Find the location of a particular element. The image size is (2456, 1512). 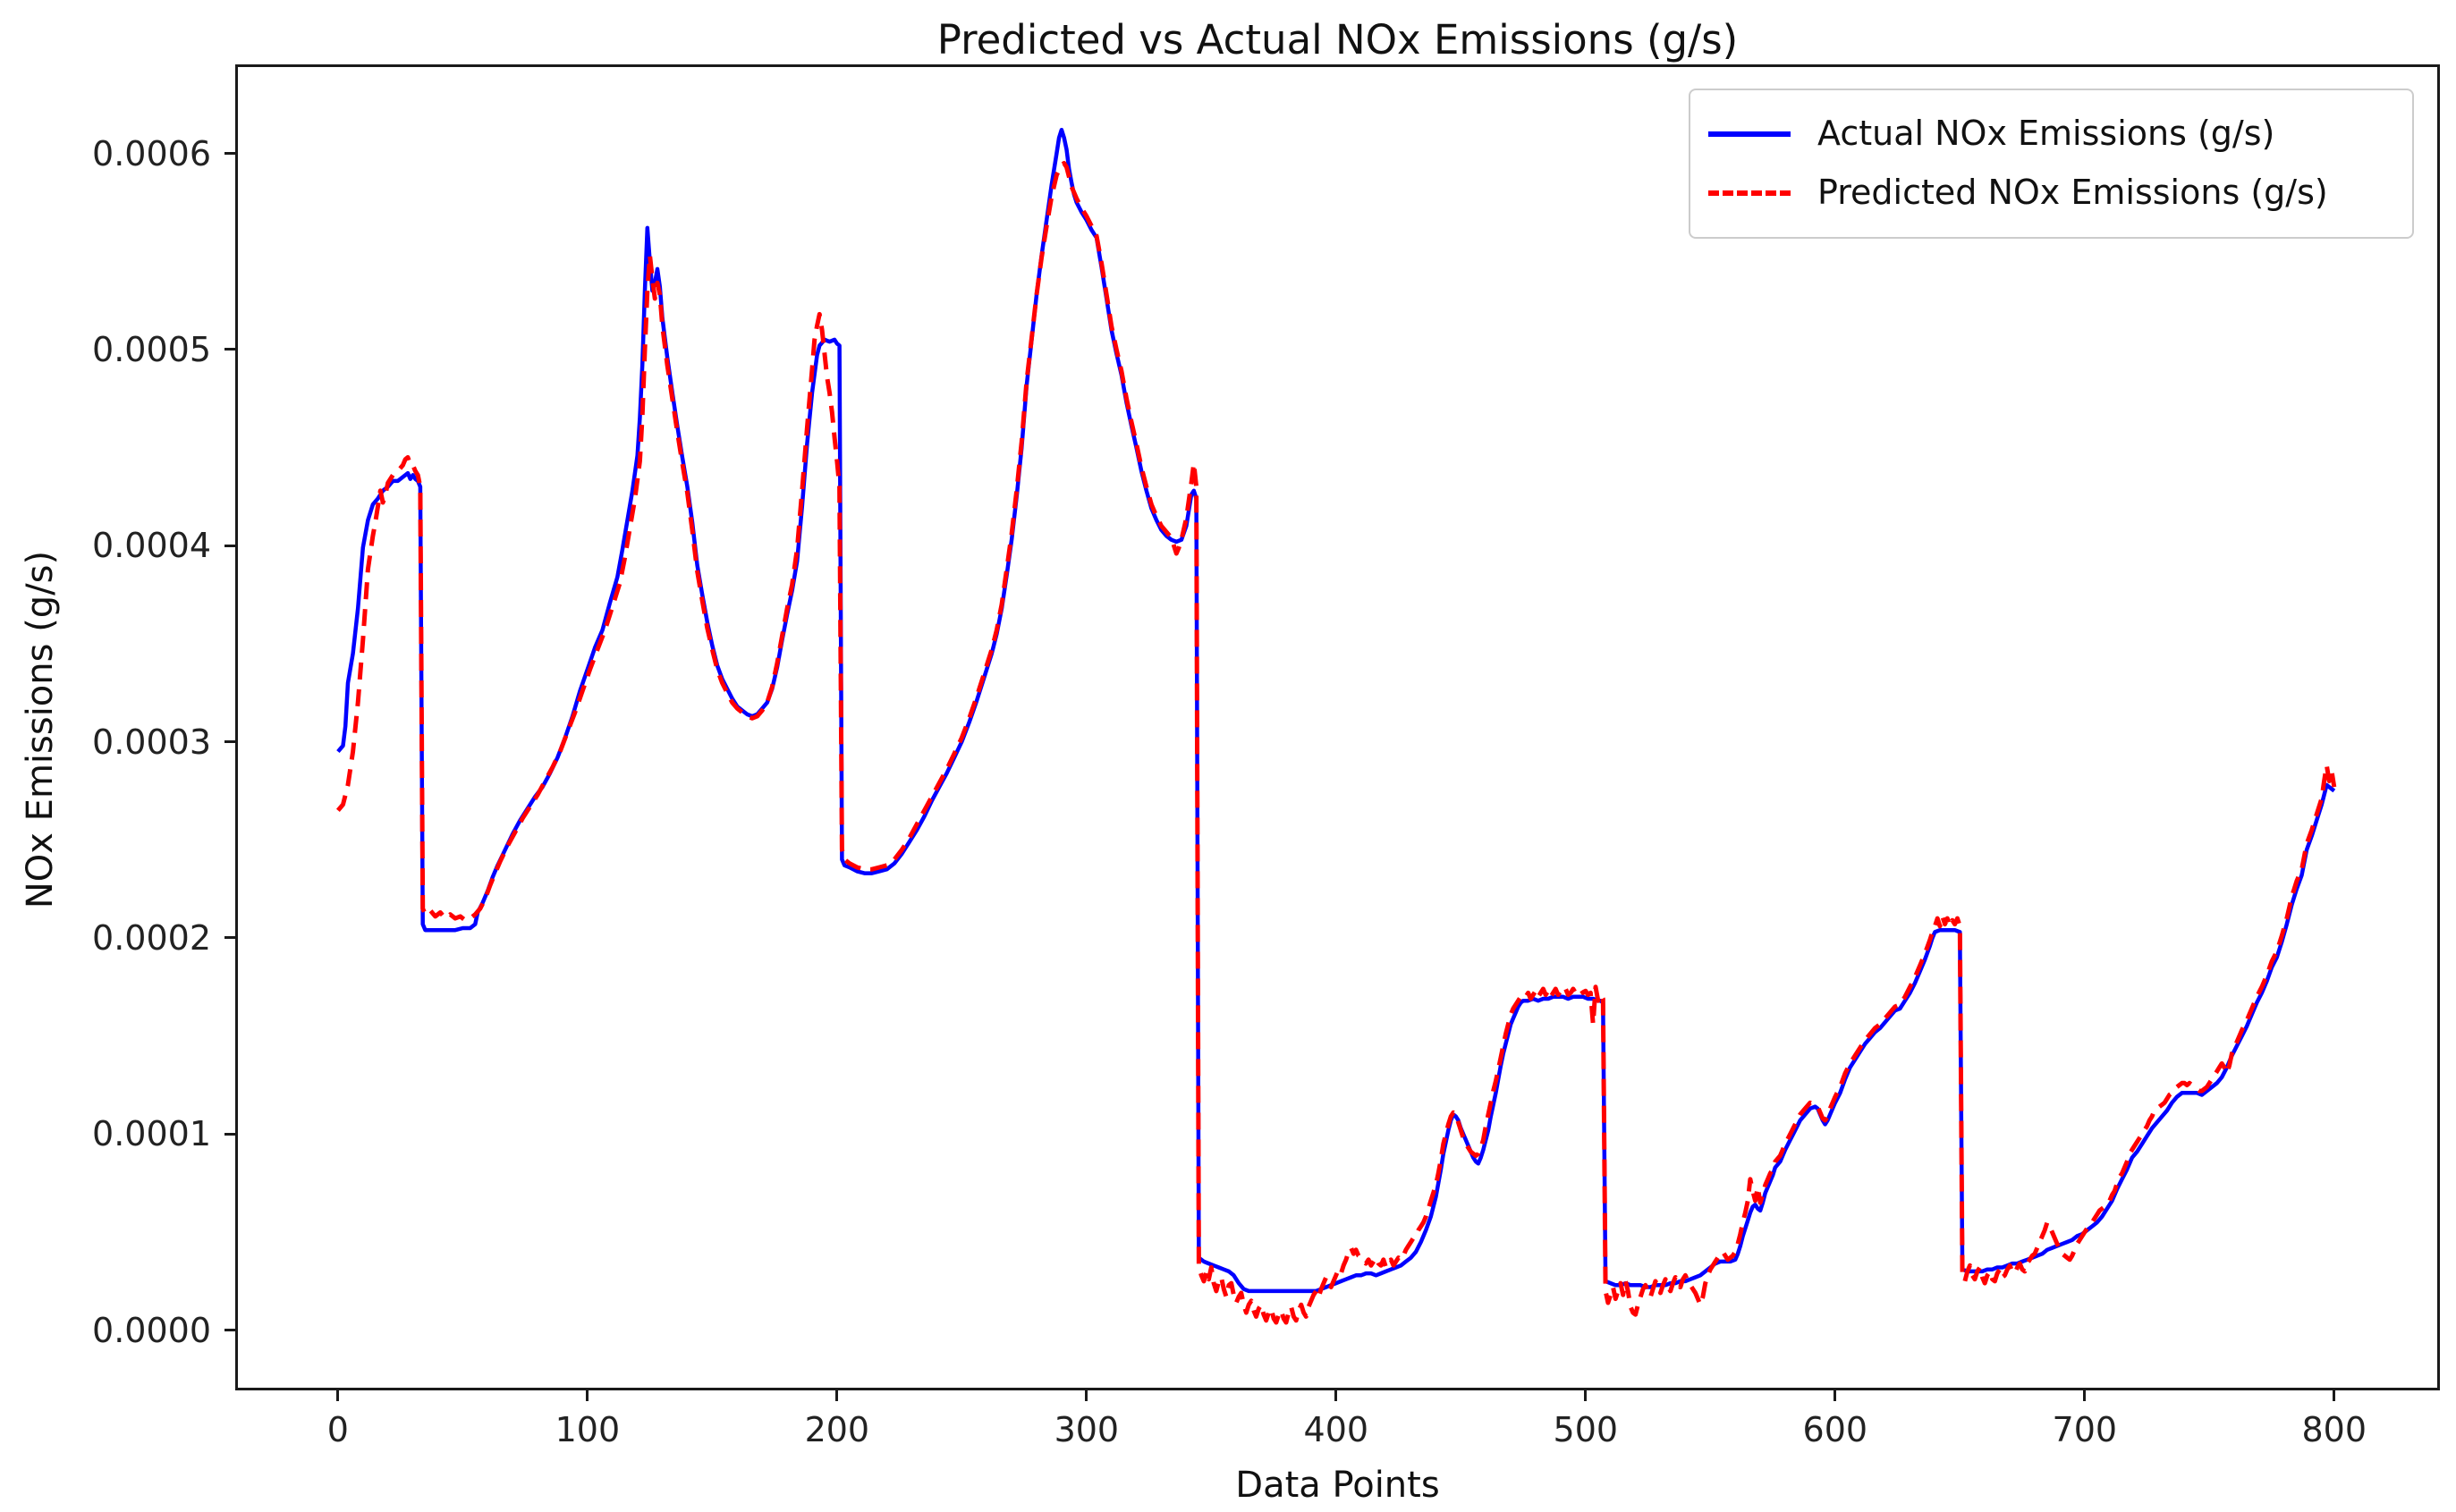

x-tick-label: 500 is located at coordinates (1586, 1430).